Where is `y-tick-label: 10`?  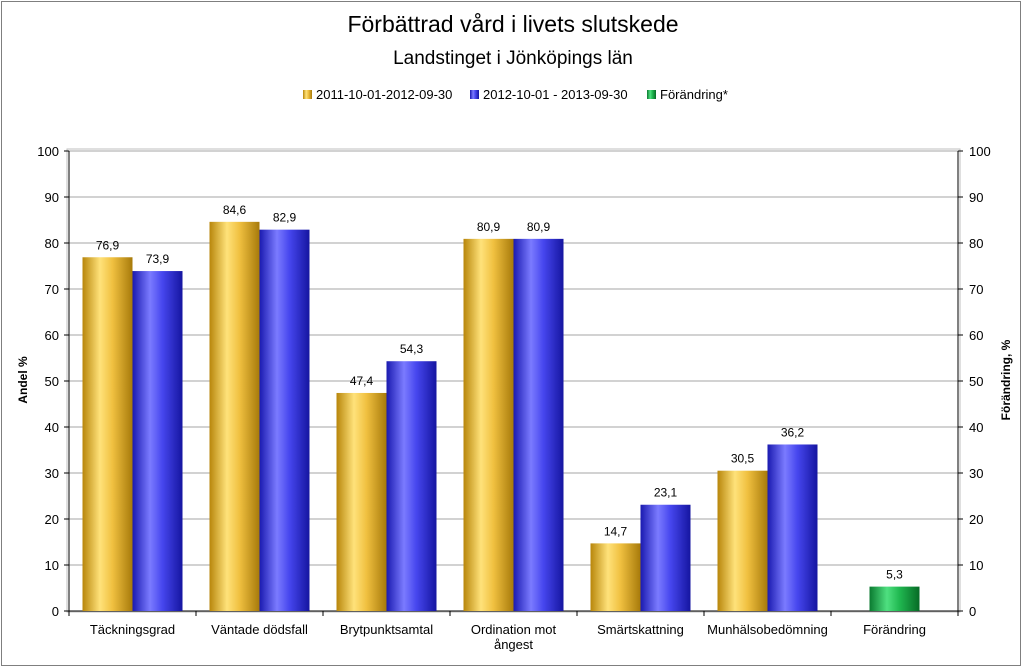
y-tick-label: 10 is located at coordinates (52, 565).